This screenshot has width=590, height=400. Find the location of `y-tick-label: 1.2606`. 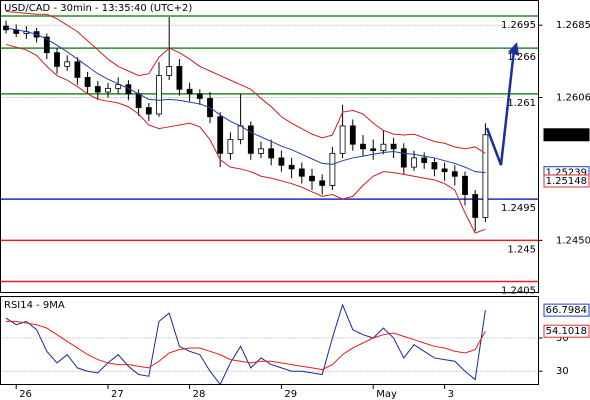

y-tick-label: 1.2606 is located at coordinates (573, 98).